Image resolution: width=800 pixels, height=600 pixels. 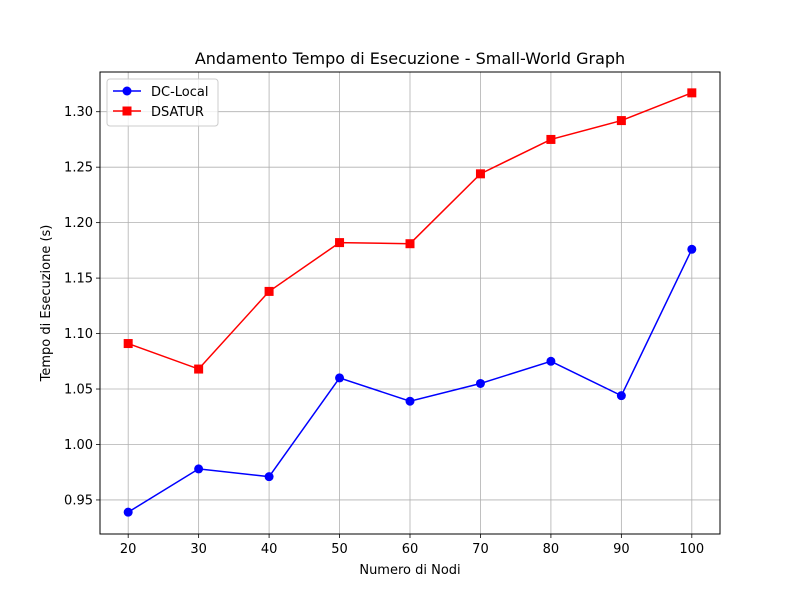 What do you see at coordinates (78, 390) in the screenshot?
I see `y-tick-label: 1.05` at bounding box center [78, 390].